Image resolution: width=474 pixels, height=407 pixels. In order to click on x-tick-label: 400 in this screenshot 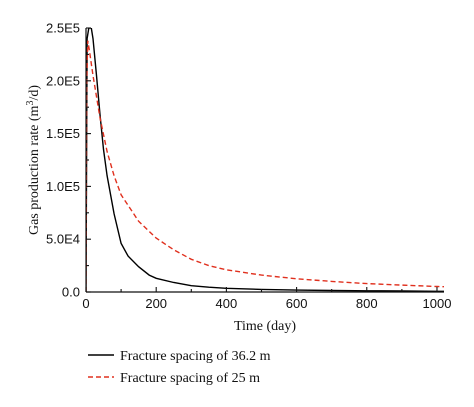, I will do `click(227, 303)`.